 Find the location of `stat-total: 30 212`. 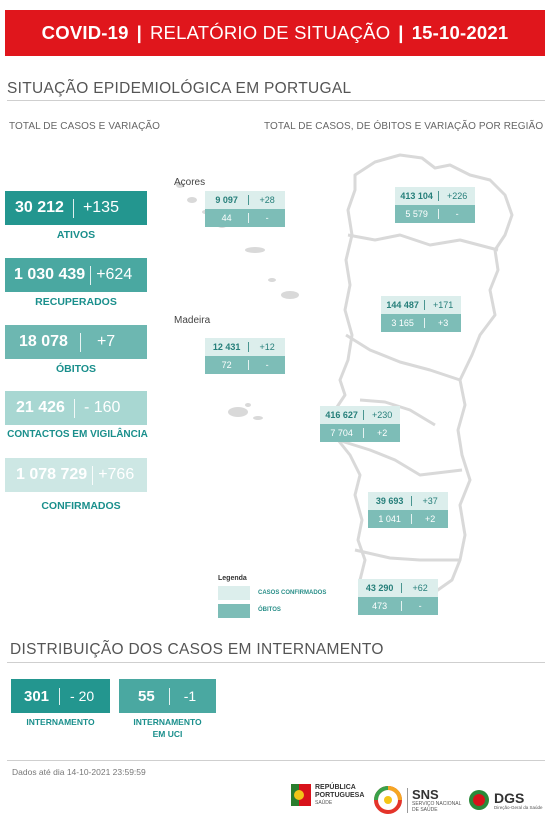

stat-total: 30 212 is located at coordinates (39, 207).